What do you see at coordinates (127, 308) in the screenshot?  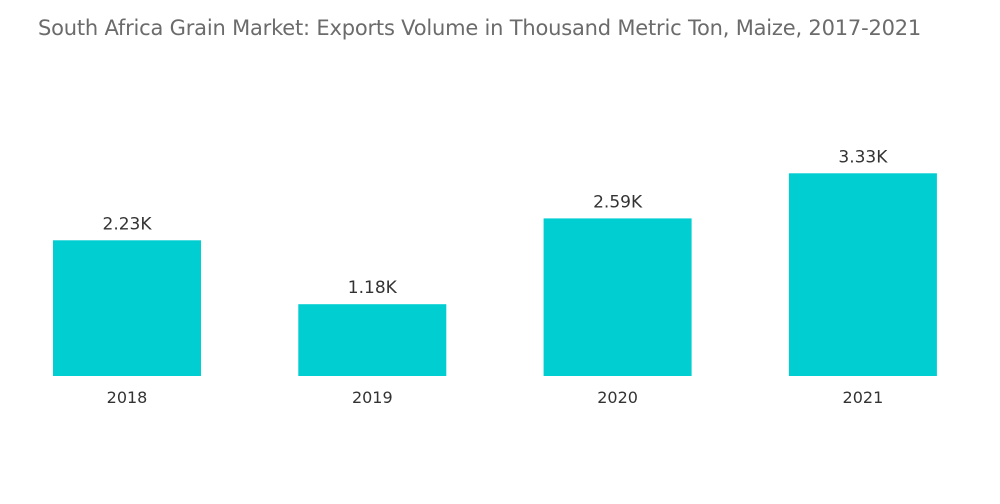 I see `bar-2018` at bounding box center [127, 308].